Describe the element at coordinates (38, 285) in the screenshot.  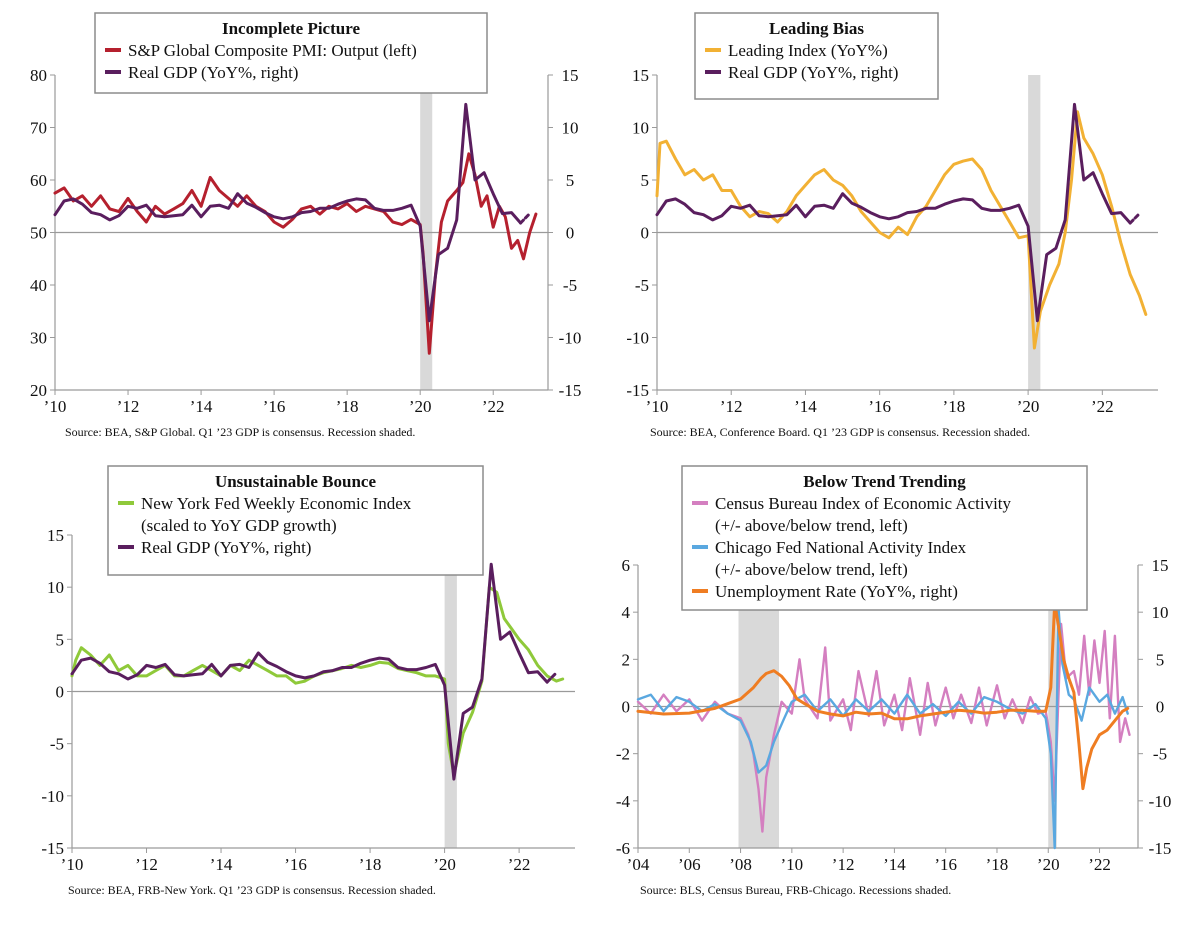
I see `left-tick-label: 40` at that location.